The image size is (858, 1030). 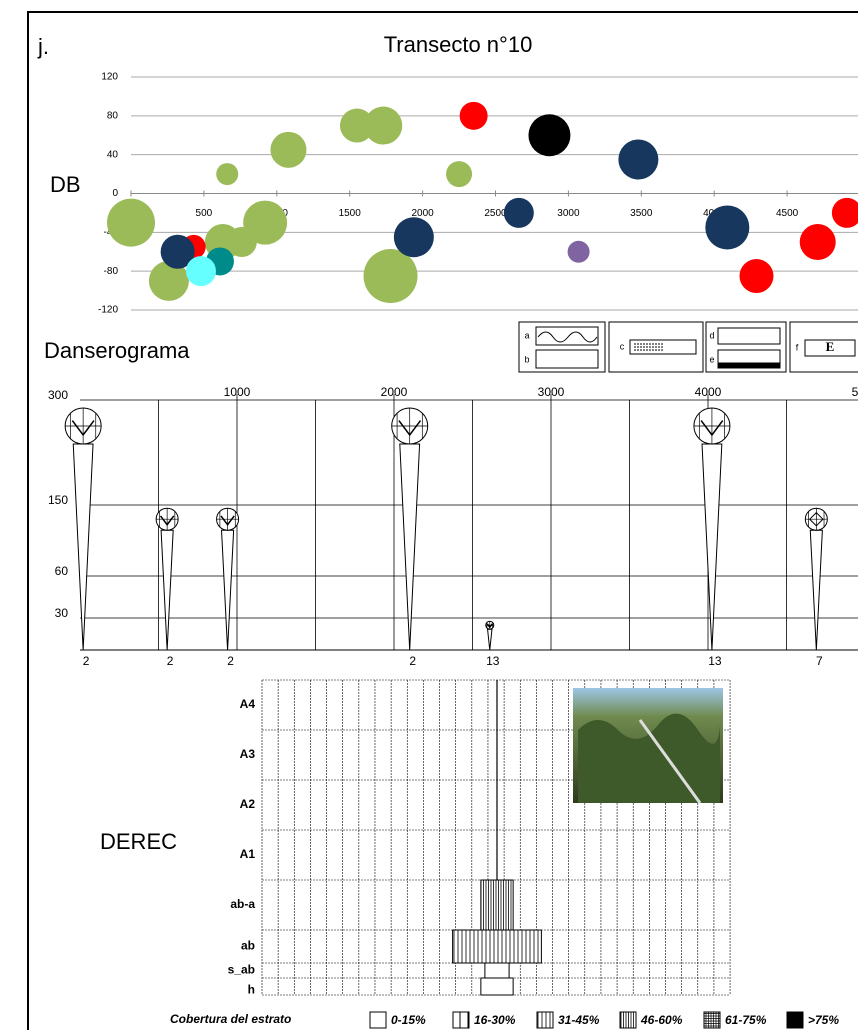 What do you see at coordinates (43, 46) in the screenshot?
I see `panel-label: j.` at bounding box center [43, 46].